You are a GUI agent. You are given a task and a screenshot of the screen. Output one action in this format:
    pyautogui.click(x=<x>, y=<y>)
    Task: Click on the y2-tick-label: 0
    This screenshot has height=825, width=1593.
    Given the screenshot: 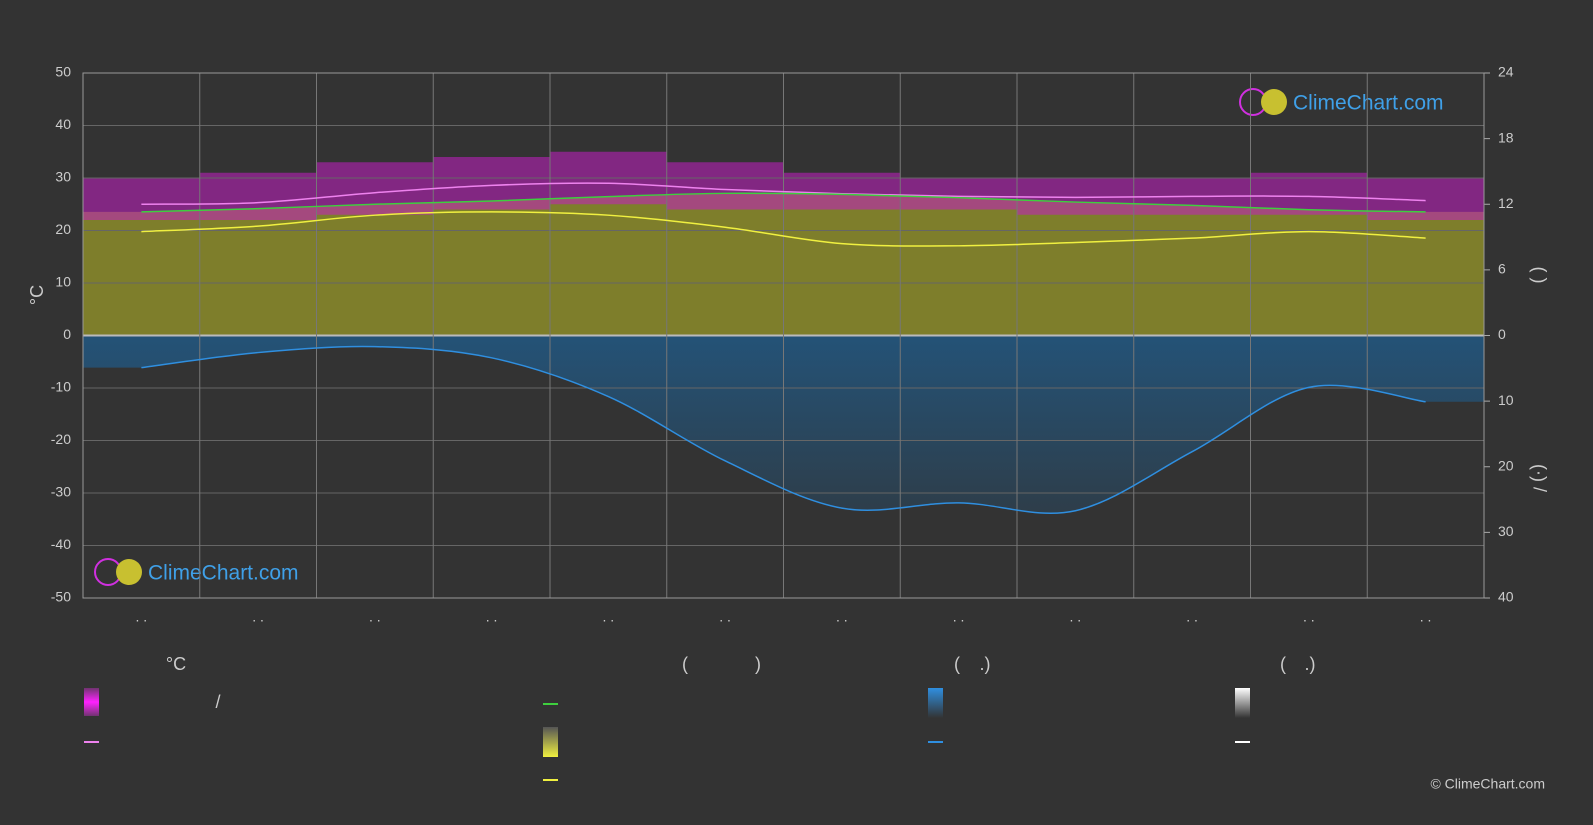 What is the action you would take?
    pyautogui.click(x=1502, y=334)
    